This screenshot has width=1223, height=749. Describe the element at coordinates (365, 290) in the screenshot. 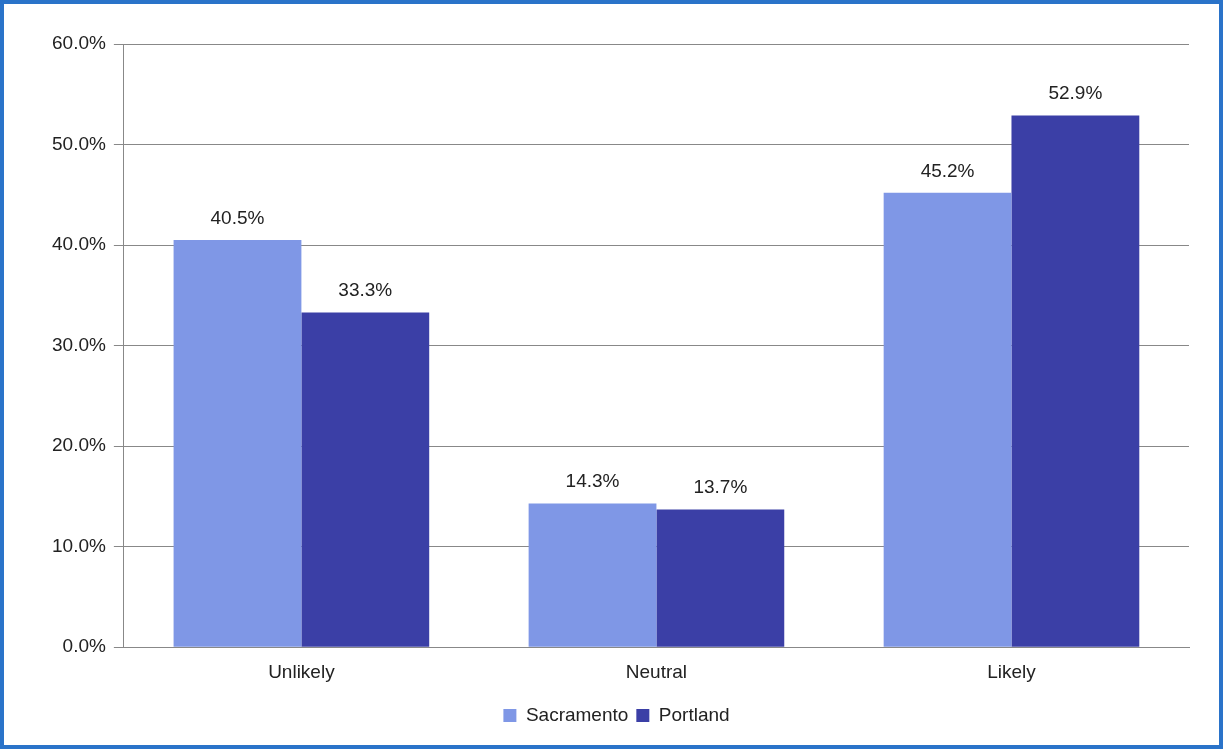

I see `data-label: 33.3%` at that location.